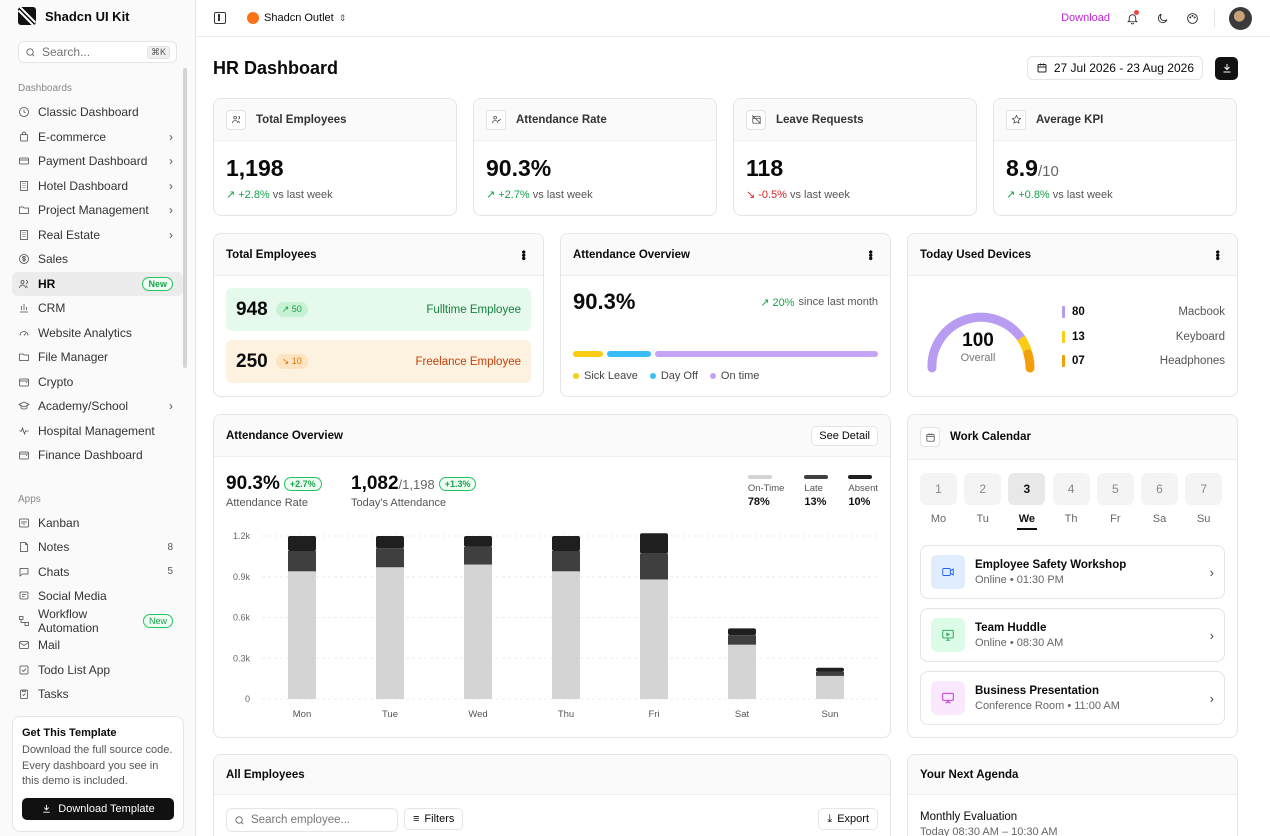 Image resolution: width=1270 pixels, height=836 pixels. Describe the element at coordinates (97, 431) in the screenshot. I see `sidebar-item-hospital-management: Hospital Management` at that location.